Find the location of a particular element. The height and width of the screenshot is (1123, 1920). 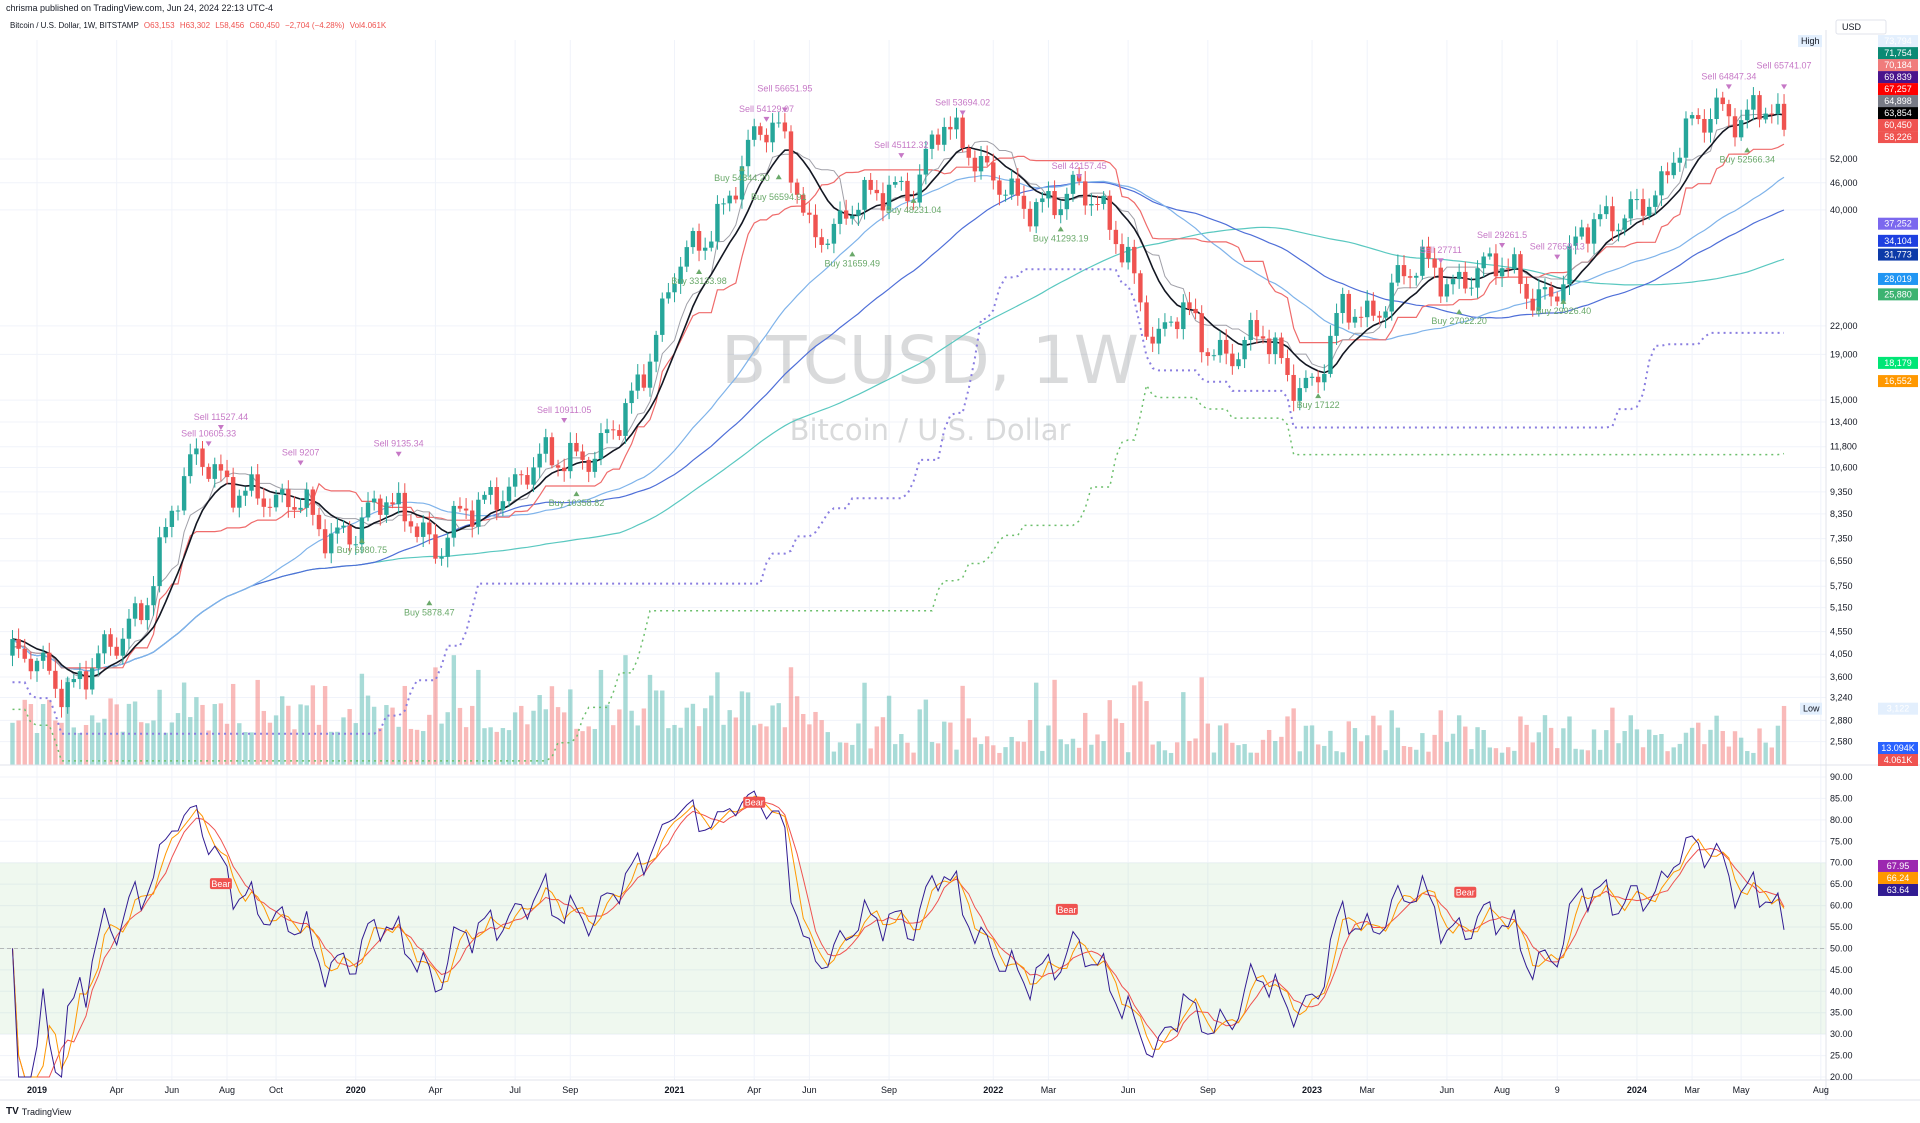

symbol-description: Bitcoin / U.S. Dollar, 1W, BITSTAMP is located at coordinates (74, 25).